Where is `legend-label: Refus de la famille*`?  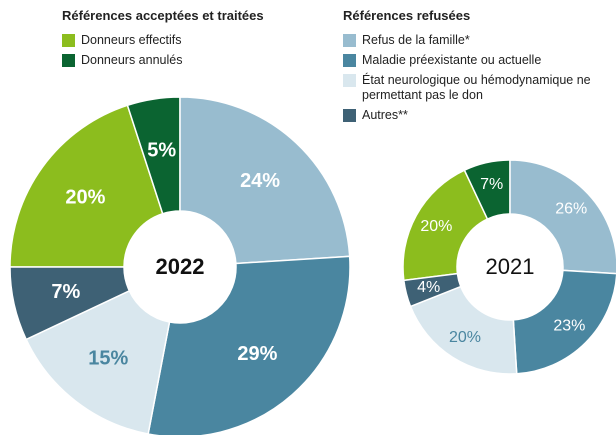
legend-label: Refus de la famille* is located at coordinates (416, 40).